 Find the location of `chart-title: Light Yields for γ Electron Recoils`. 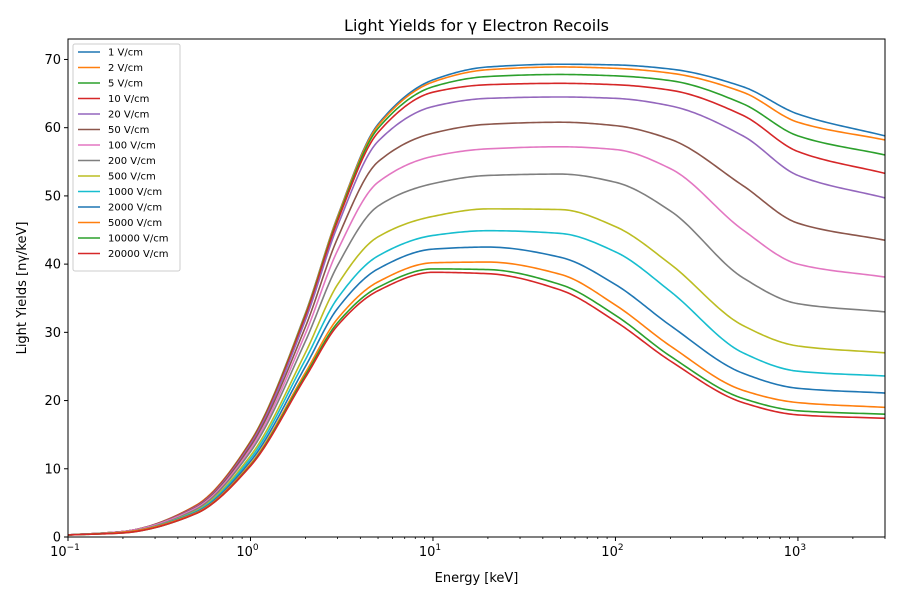

chart-title: Light Yields for γ Electron Recoils is located at coordinates (476, 25).